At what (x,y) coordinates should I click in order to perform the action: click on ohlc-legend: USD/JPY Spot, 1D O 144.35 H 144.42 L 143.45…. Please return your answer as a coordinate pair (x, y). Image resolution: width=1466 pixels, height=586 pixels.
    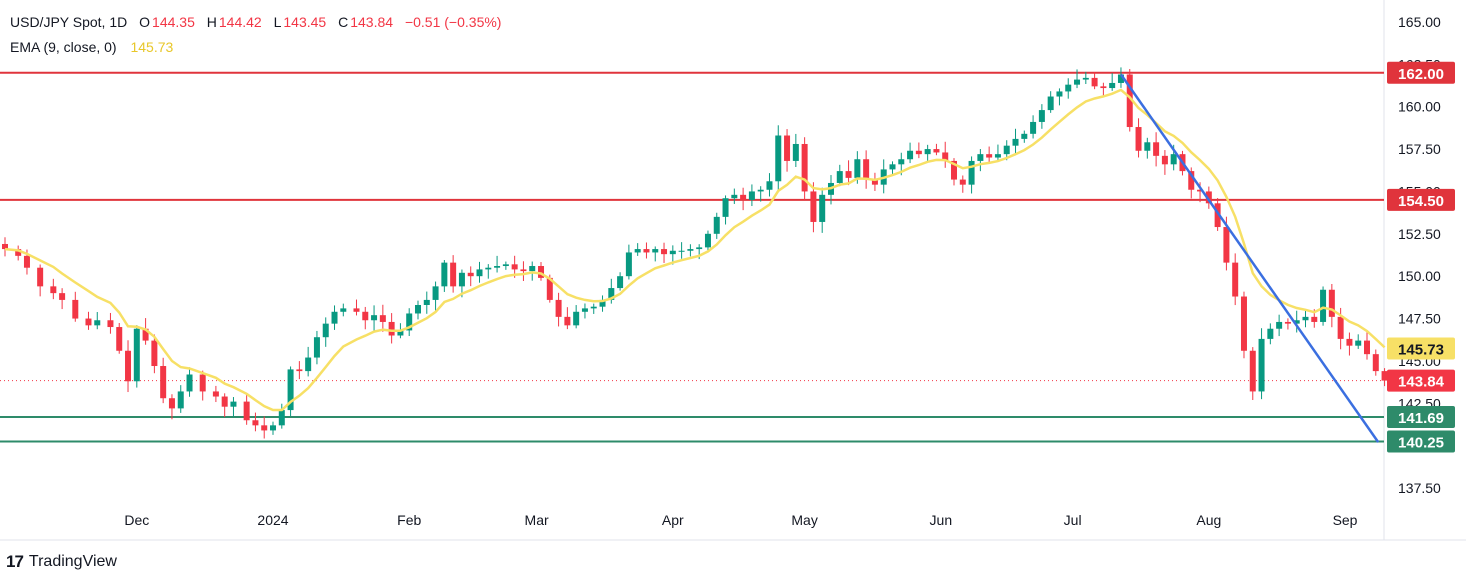
    Looking at the image, I should click on (256, 22).